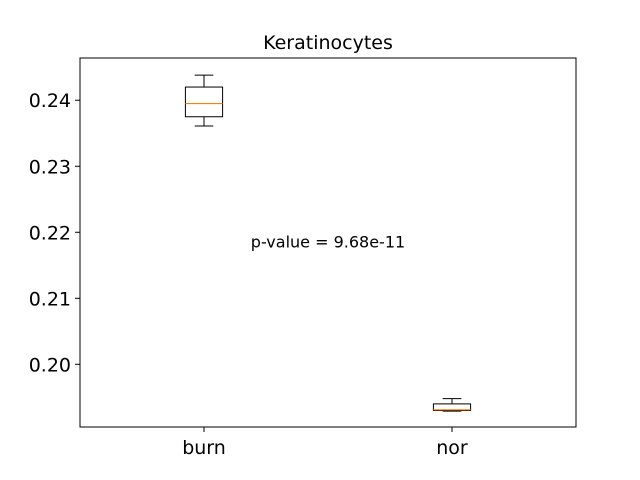 The height and width of the screenshot is (480, 640). Describe the element at coordinates (328, 43) in the screenshot. I see `chart-title: Keratinocytes` at that location.